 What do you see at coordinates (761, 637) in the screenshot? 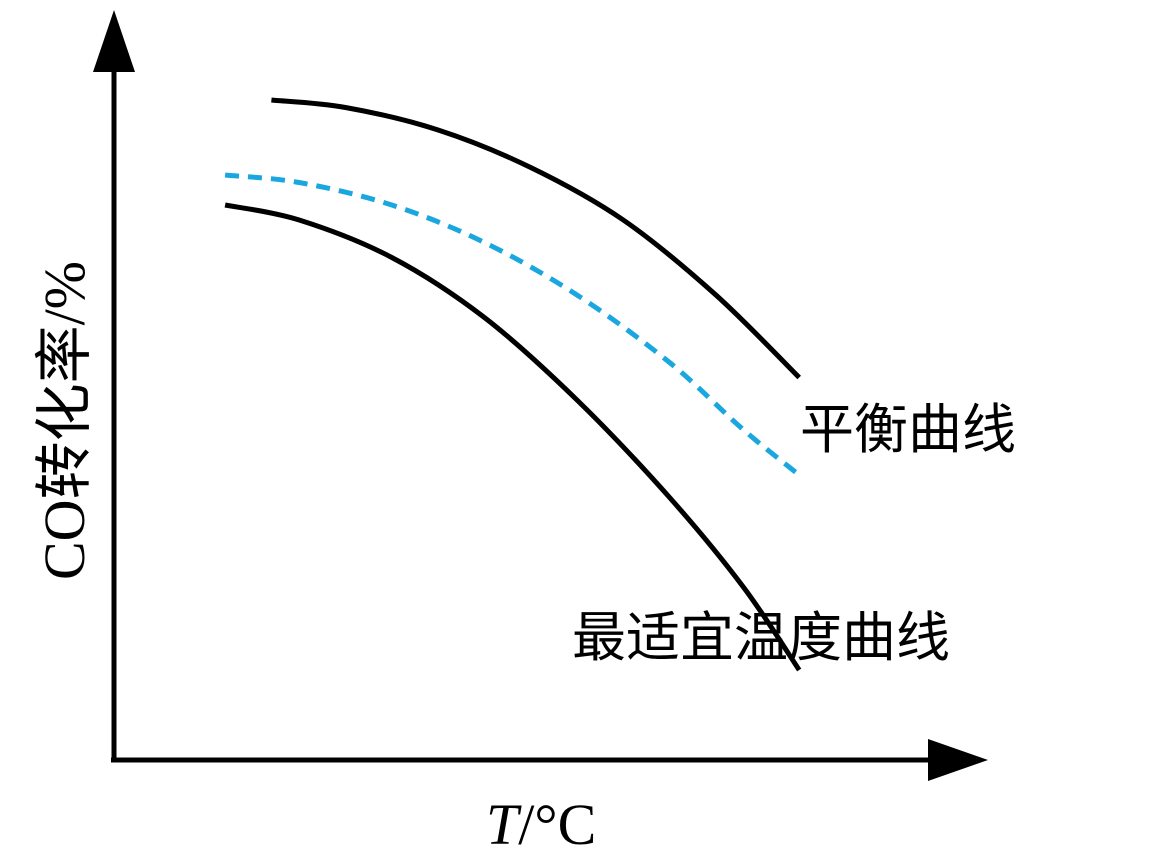
I see `series-label-2: 最适宜温度曲线` at bounding box center [761, 637].